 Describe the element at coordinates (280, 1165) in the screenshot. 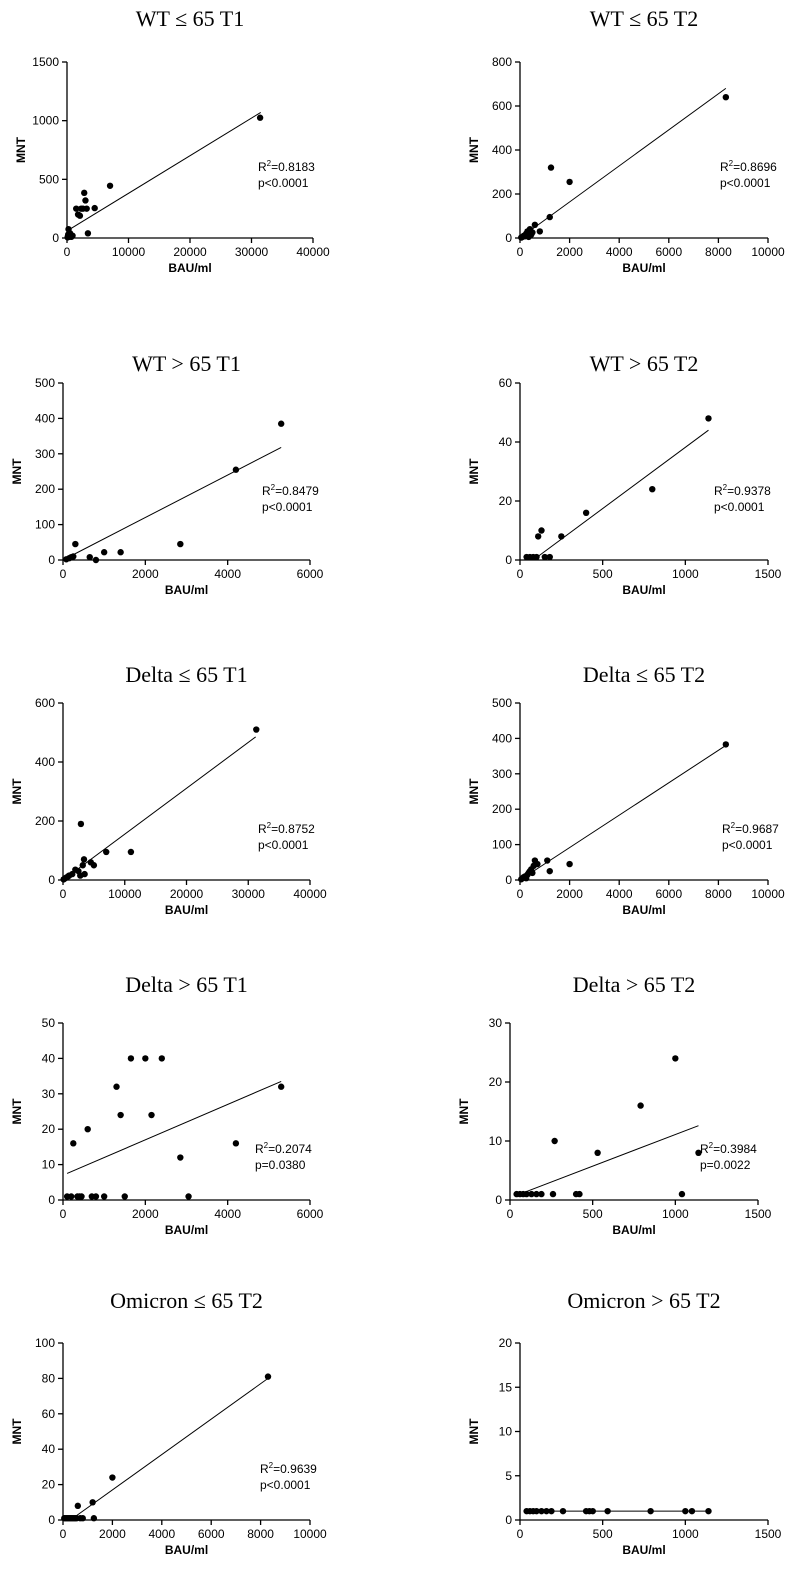

I see `p-value-label: p=0.0380` at that location.